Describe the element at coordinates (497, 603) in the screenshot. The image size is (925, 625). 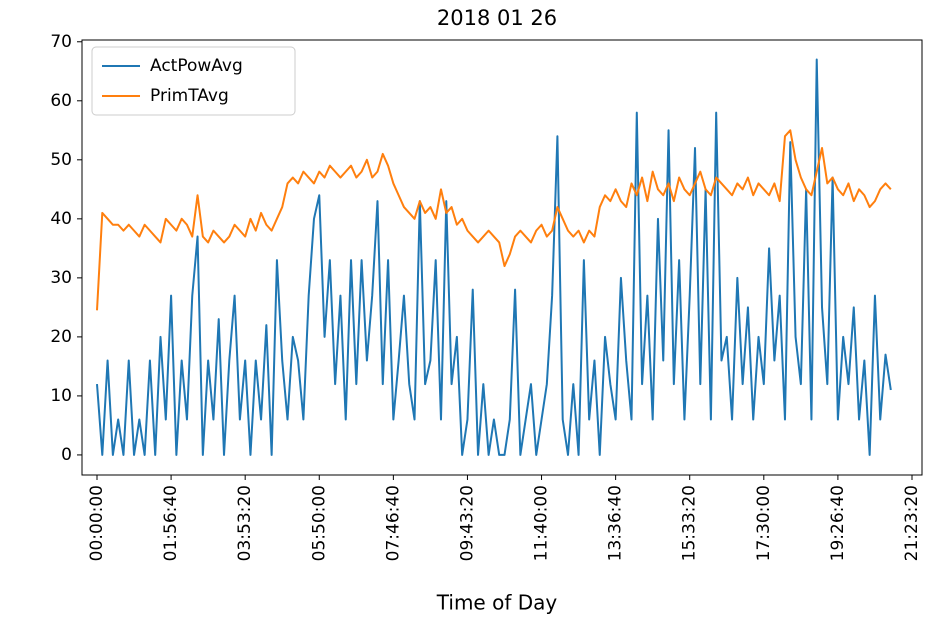
I see `x-axis-label: Time of Day` at that location.